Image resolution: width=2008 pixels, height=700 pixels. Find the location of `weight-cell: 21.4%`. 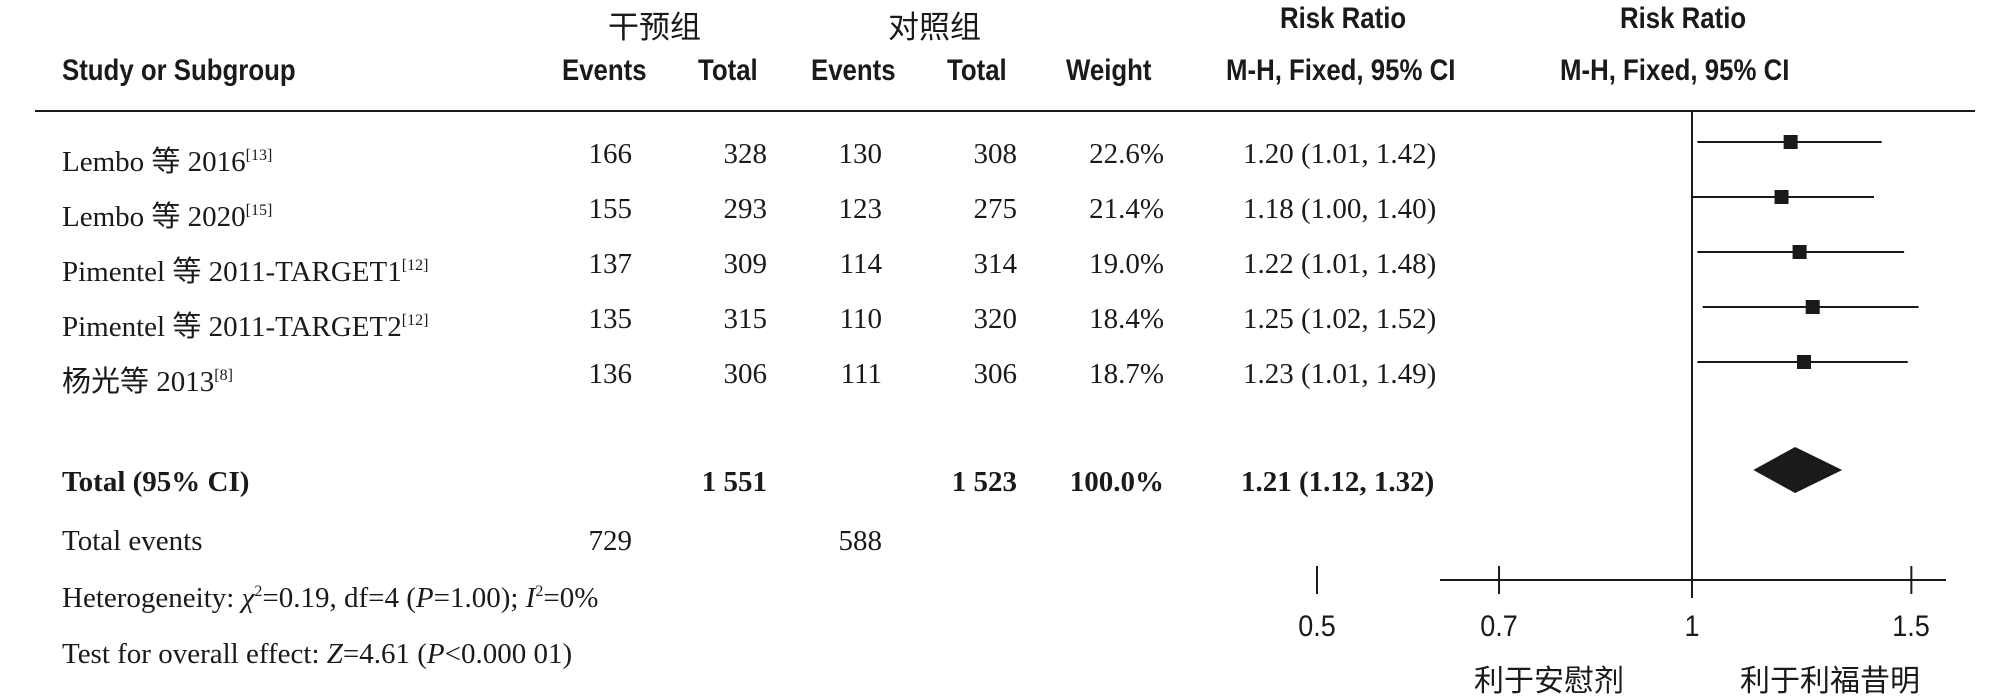

weight-cell: 21.4% is located at coordinates (1126, 209).